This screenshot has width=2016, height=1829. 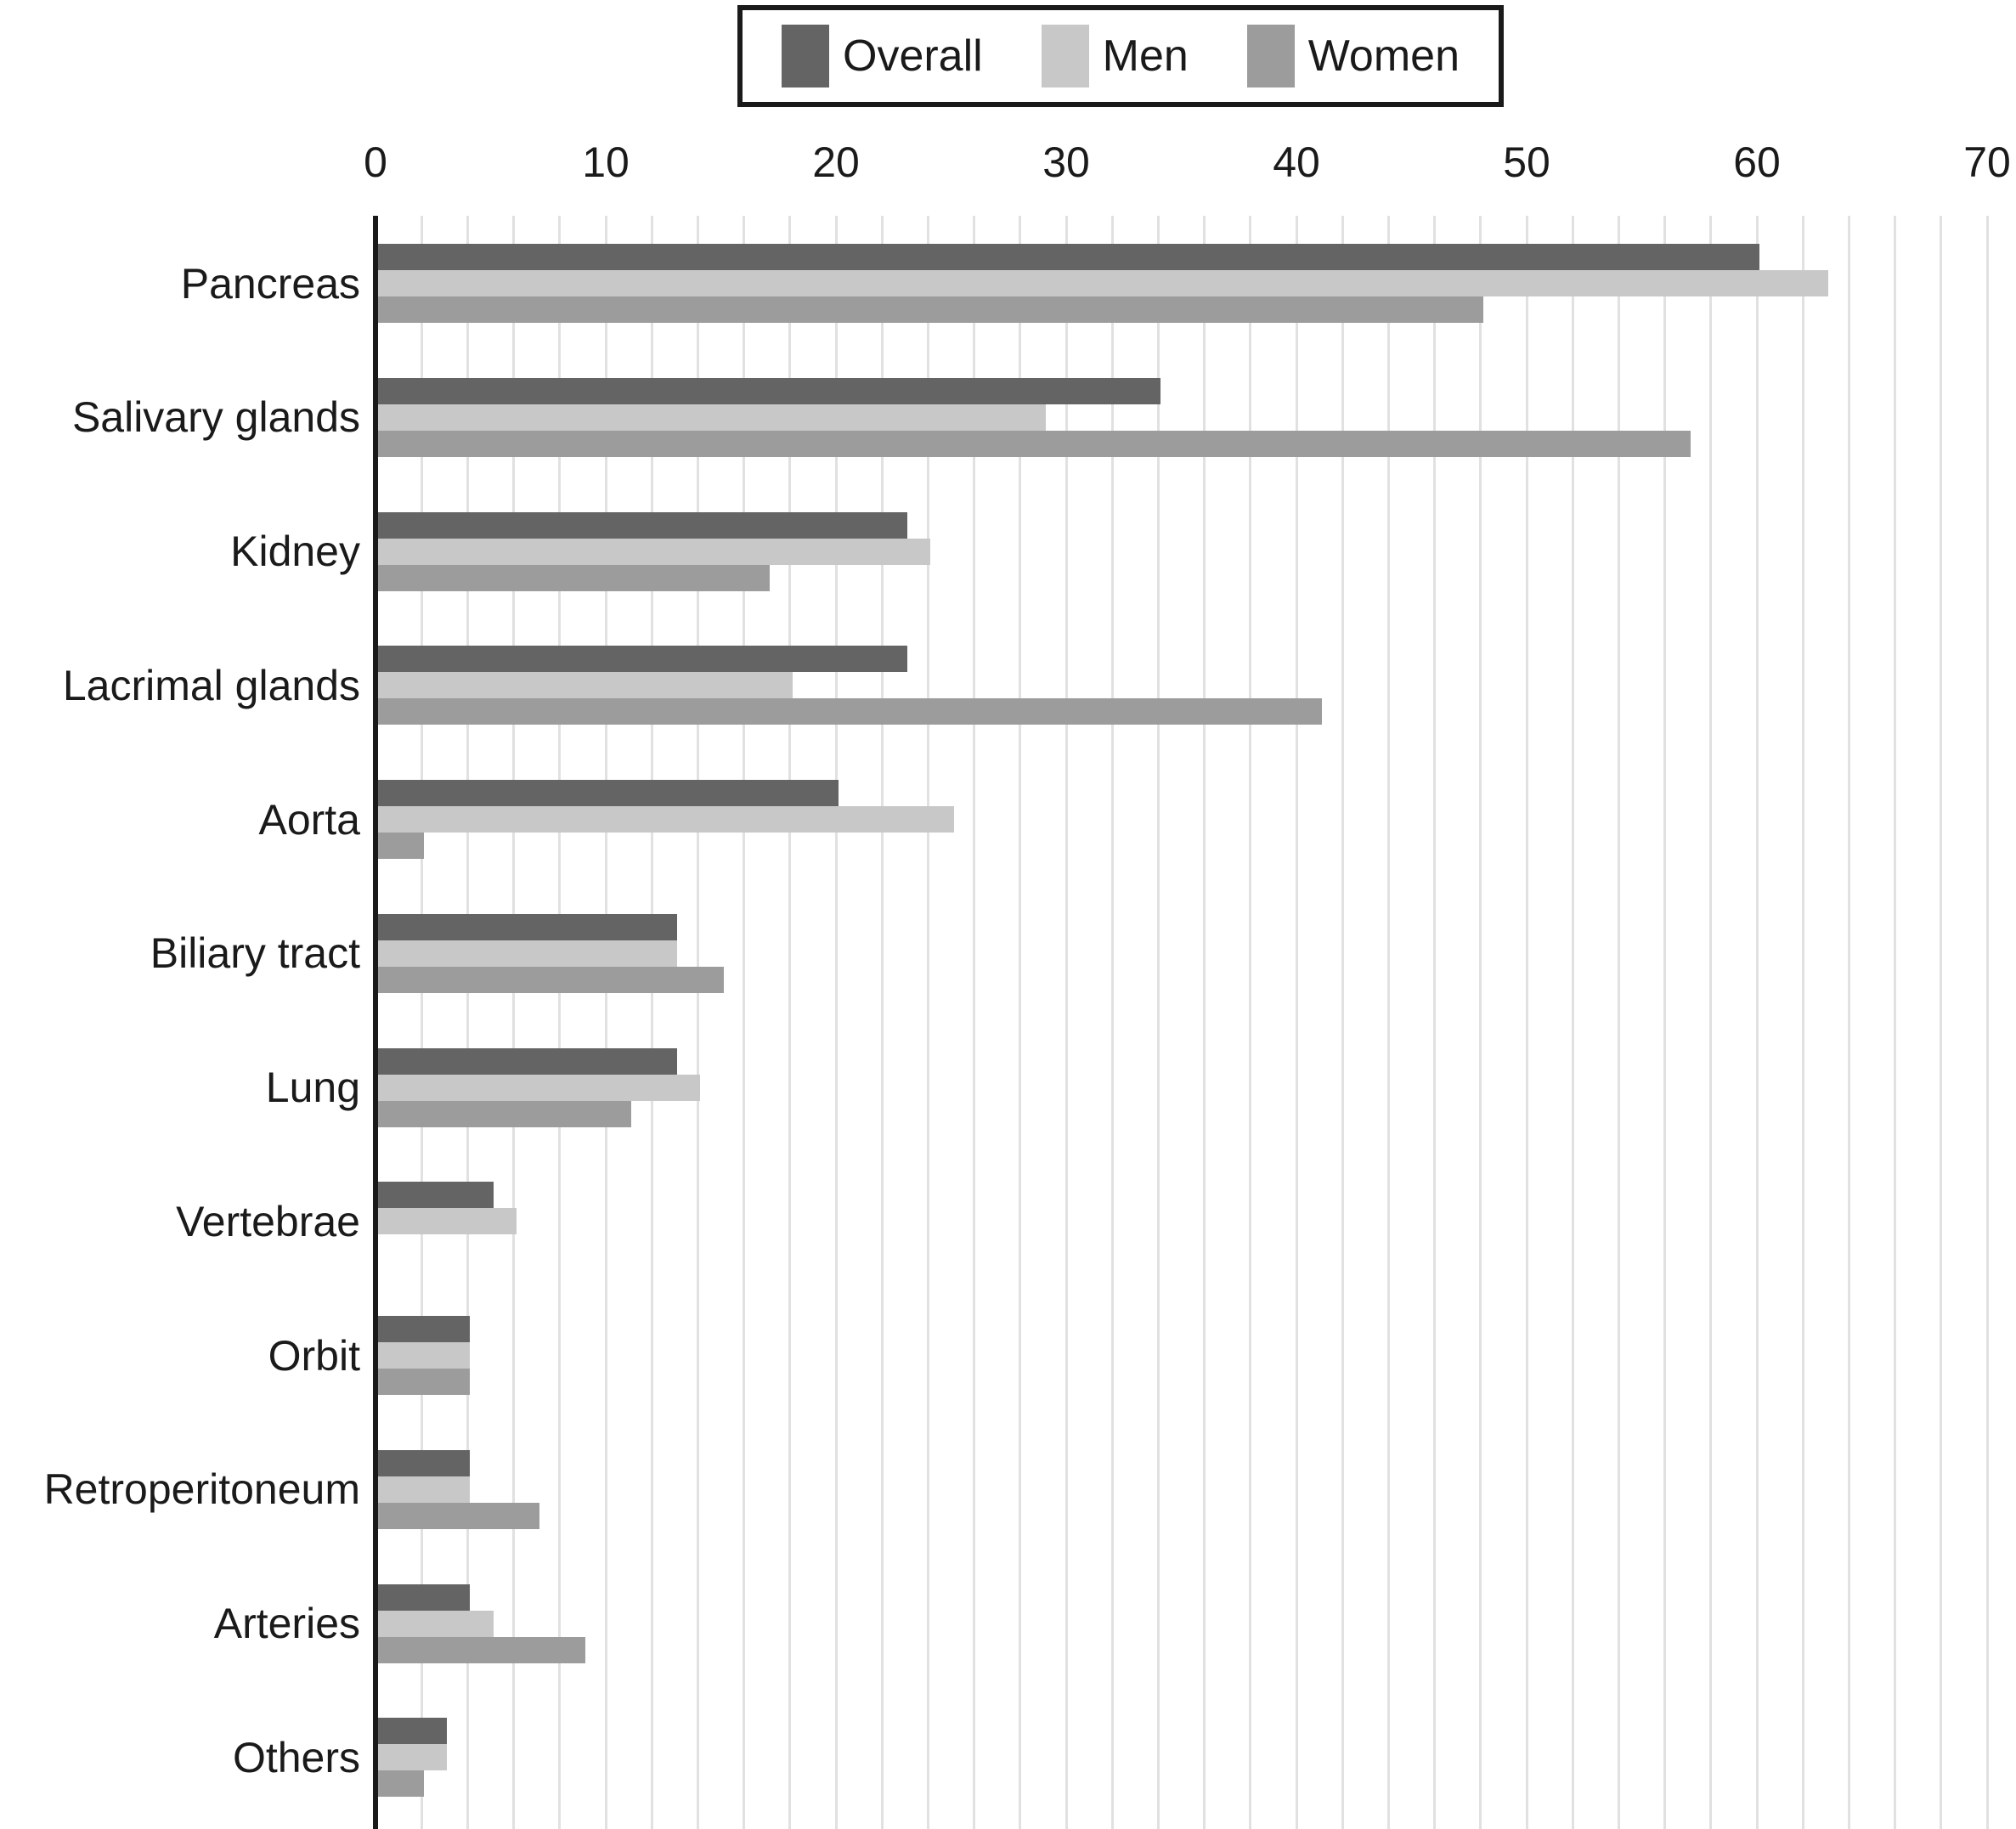 I want to click on category-label-kidney: Kidney, so click(x=295, y=551).